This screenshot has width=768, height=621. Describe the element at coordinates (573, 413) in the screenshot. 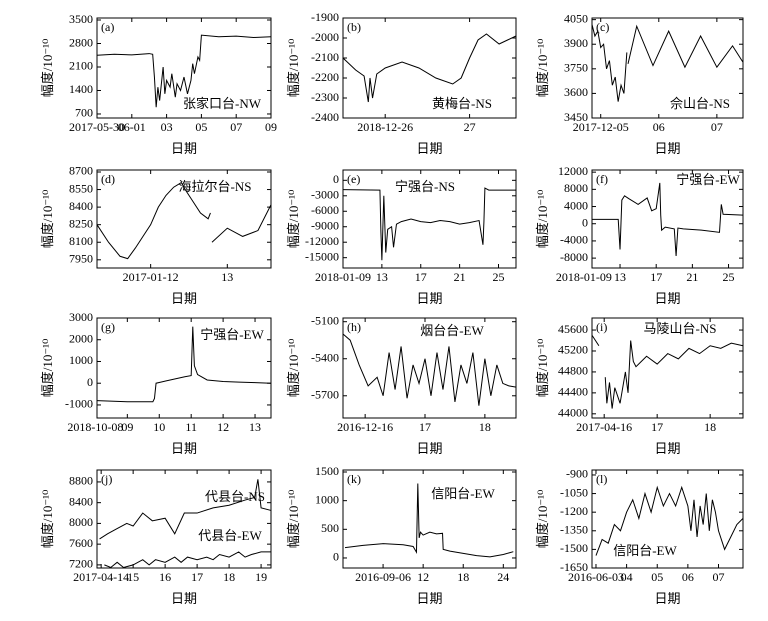

I see `y-tick-label: 44000` at that location.